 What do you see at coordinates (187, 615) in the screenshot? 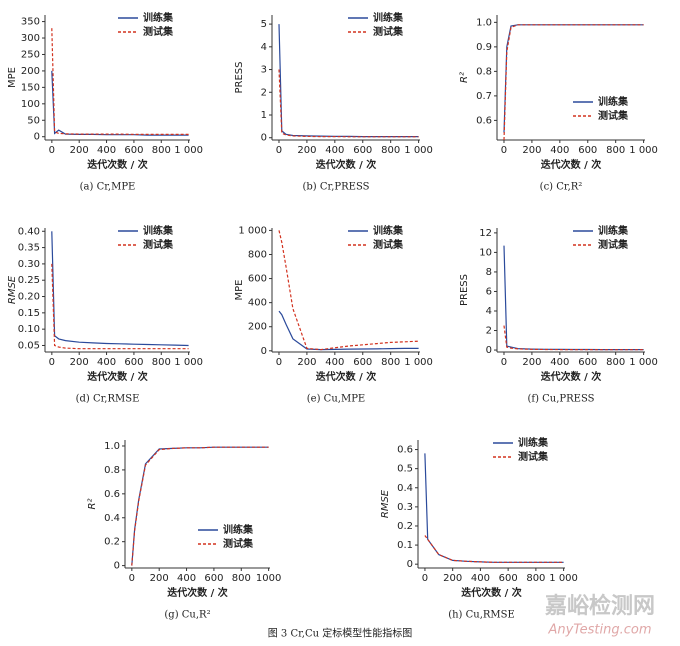
I see `caption: (g) Cu,R²` at bounding box center [187, 615].